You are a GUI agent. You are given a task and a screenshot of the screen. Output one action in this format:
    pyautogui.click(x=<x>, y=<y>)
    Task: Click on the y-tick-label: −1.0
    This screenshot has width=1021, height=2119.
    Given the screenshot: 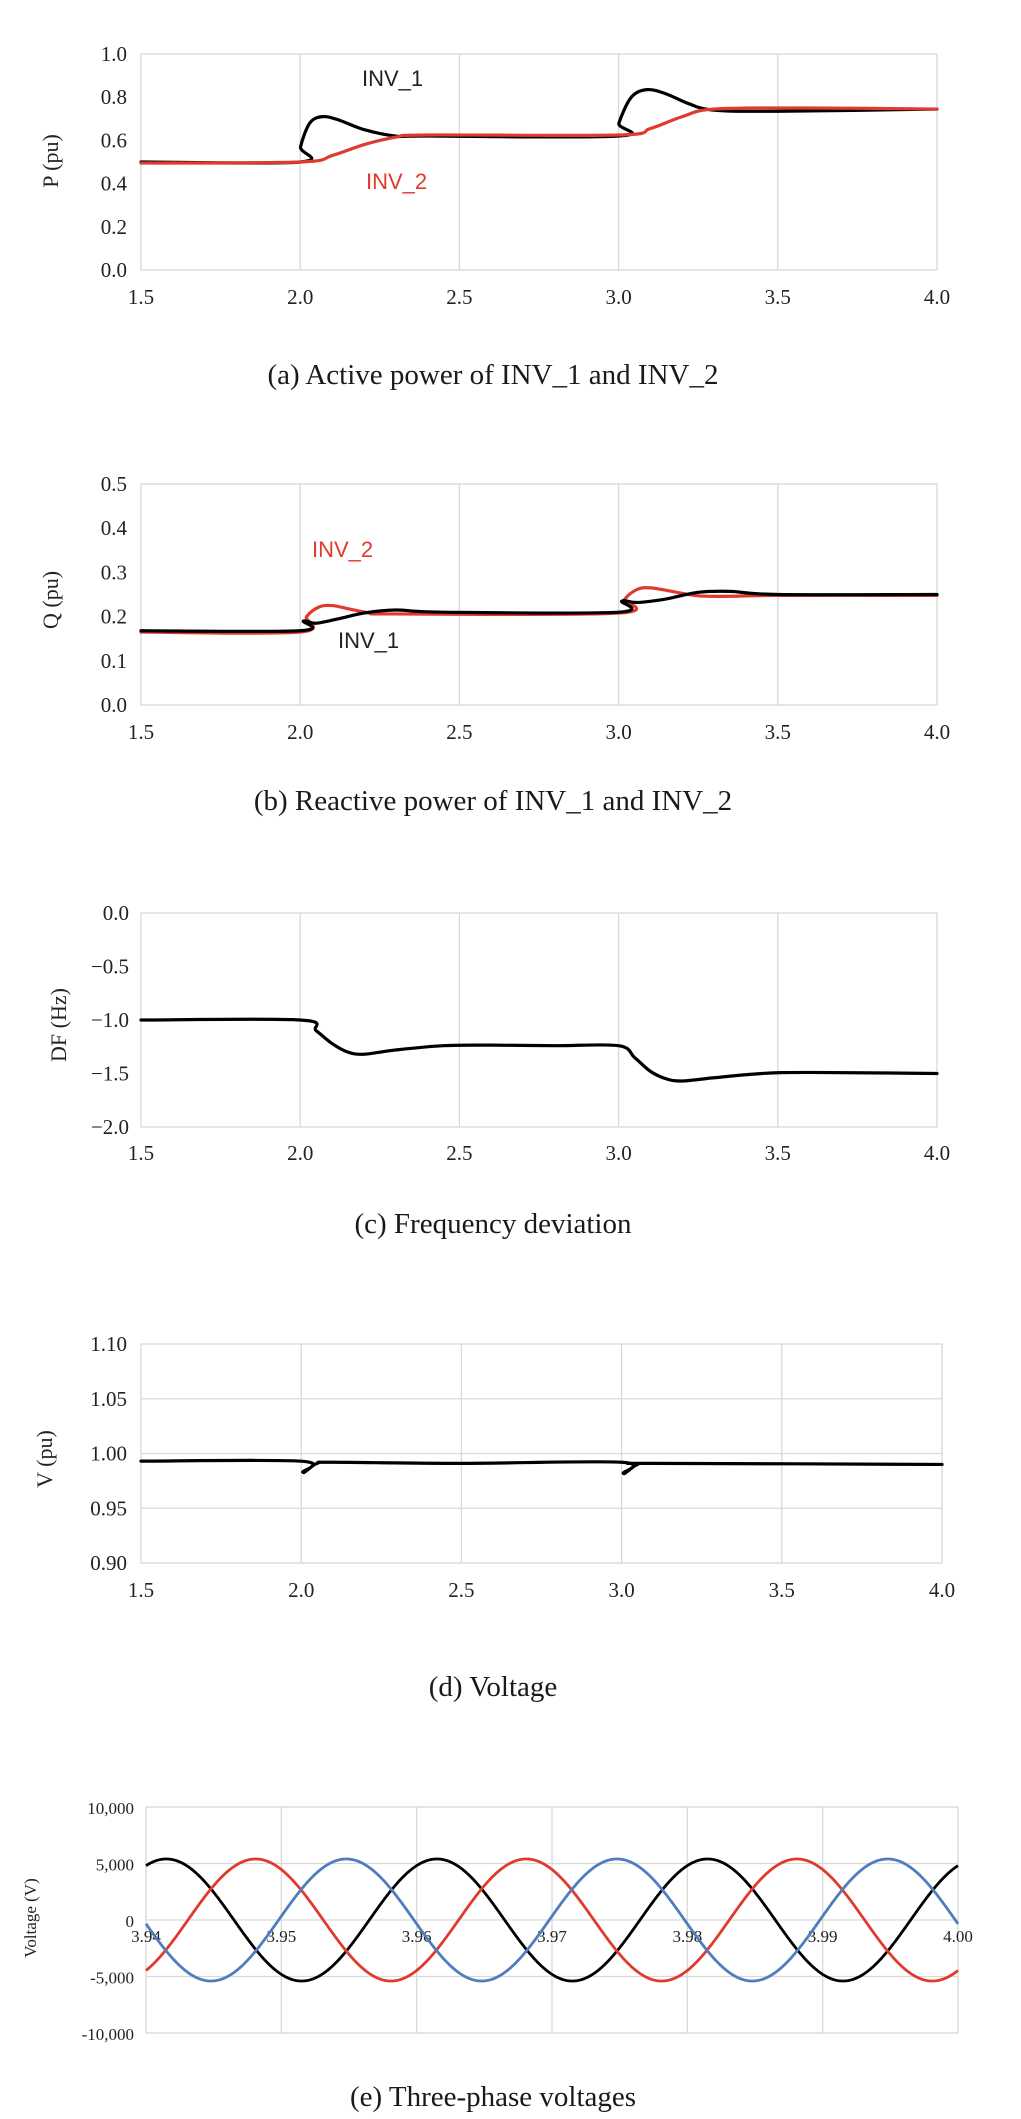 What is the action you would take?
    pyautogui.click(x=110, y=1020)
    